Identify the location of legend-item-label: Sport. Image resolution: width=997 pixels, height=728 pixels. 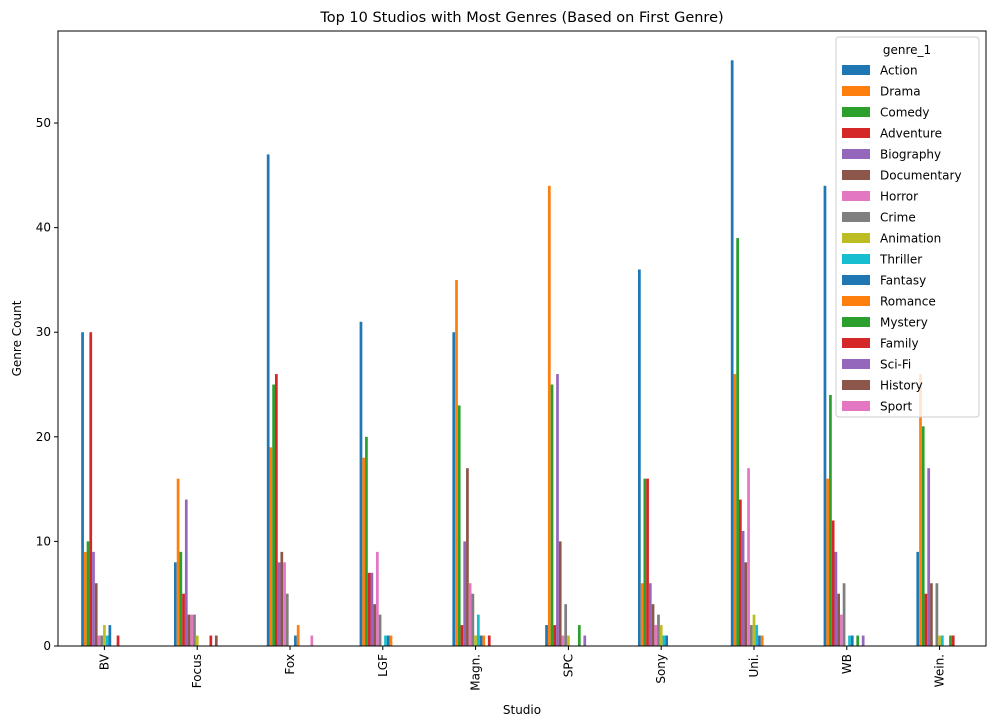
(896, 407).